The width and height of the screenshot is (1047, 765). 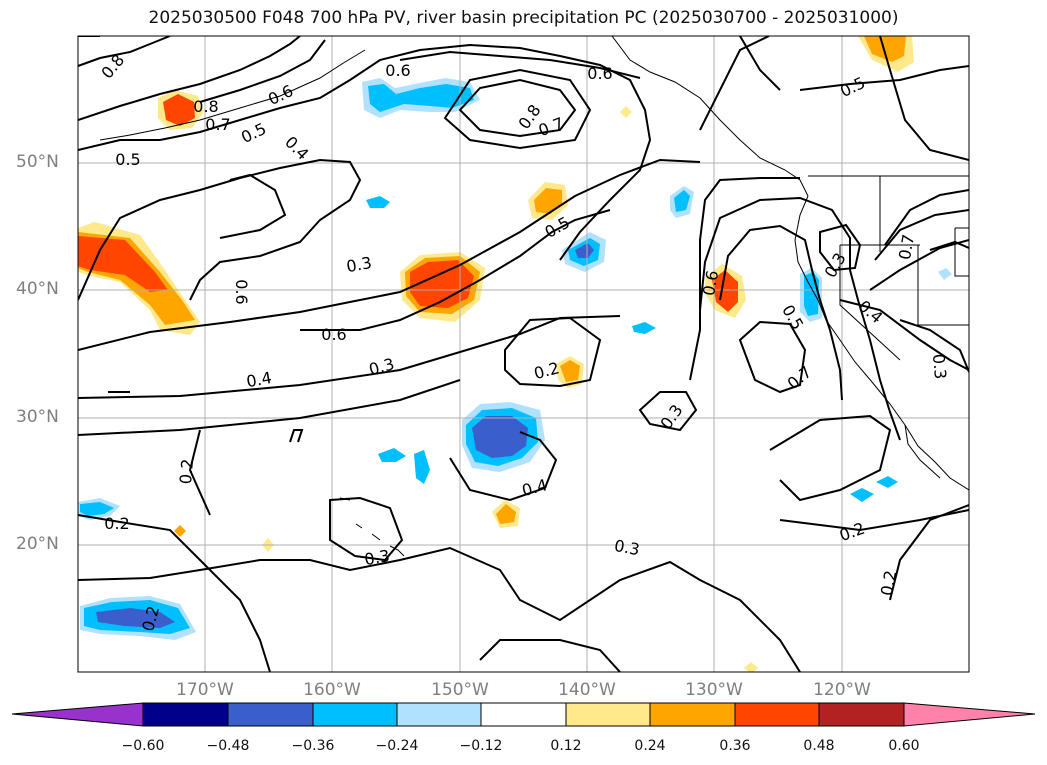 I want to click on contour-east-lower, so click(x=934, y=346).